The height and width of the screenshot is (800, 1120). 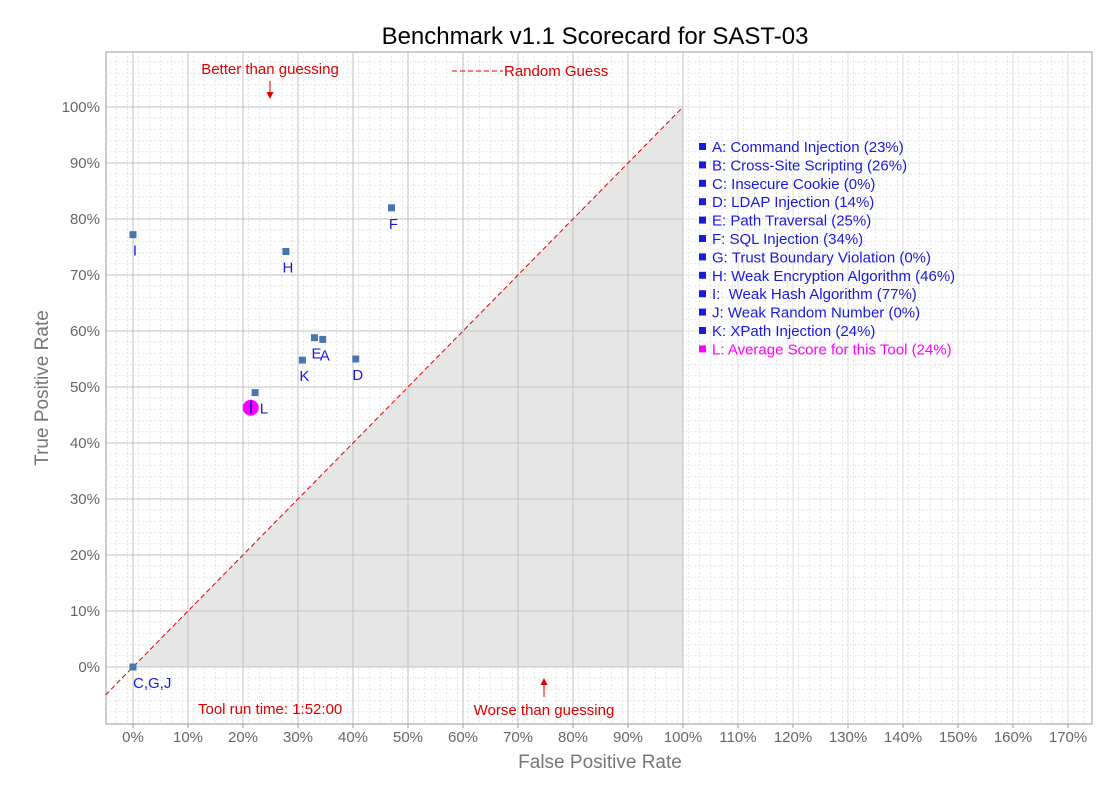 I want to click on point-label-f: F, so click(x=393, y=224).